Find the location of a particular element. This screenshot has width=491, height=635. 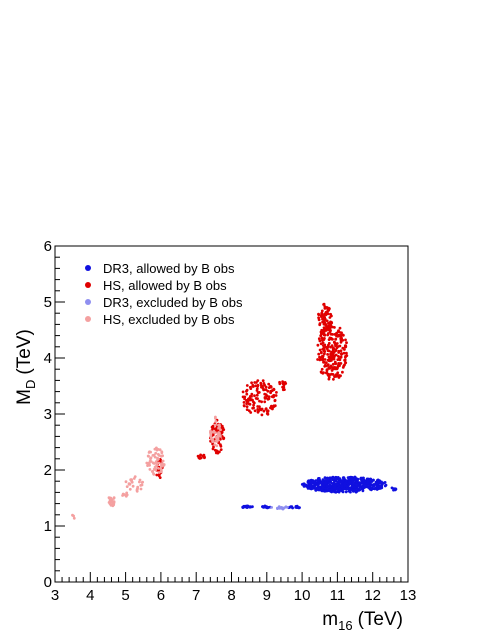

y-axis-label: MD (TeV) is located at coordinates (26, 367).